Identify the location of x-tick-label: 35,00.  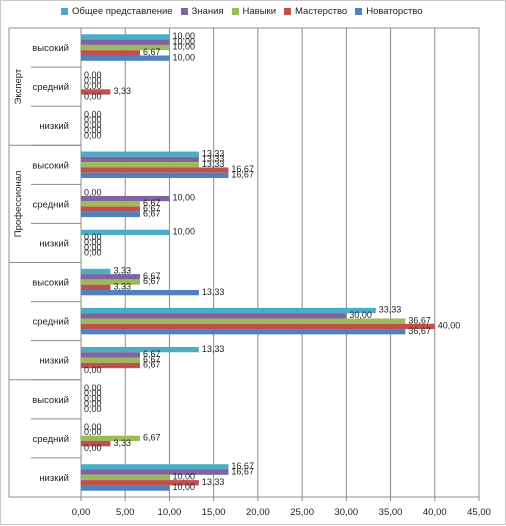
(391, 512).